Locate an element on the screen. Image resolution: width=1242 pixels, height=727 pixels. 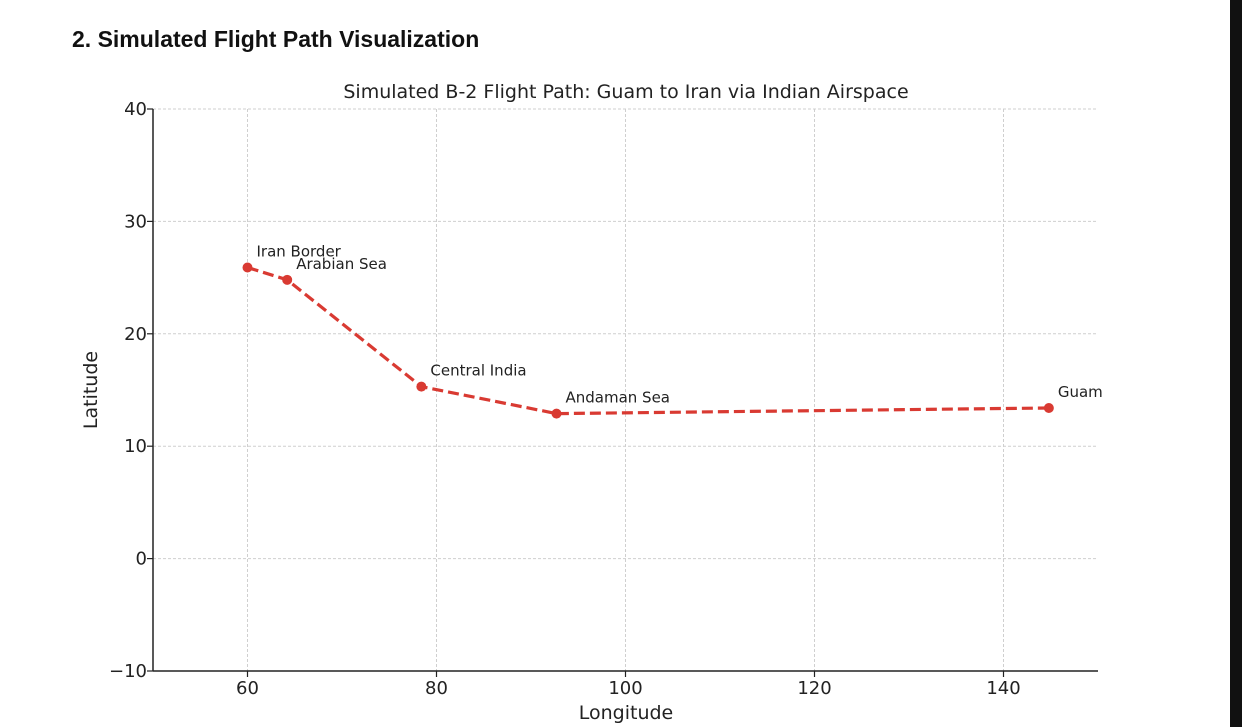
x-tick-label: 120 is located at coordinates (814, 688).